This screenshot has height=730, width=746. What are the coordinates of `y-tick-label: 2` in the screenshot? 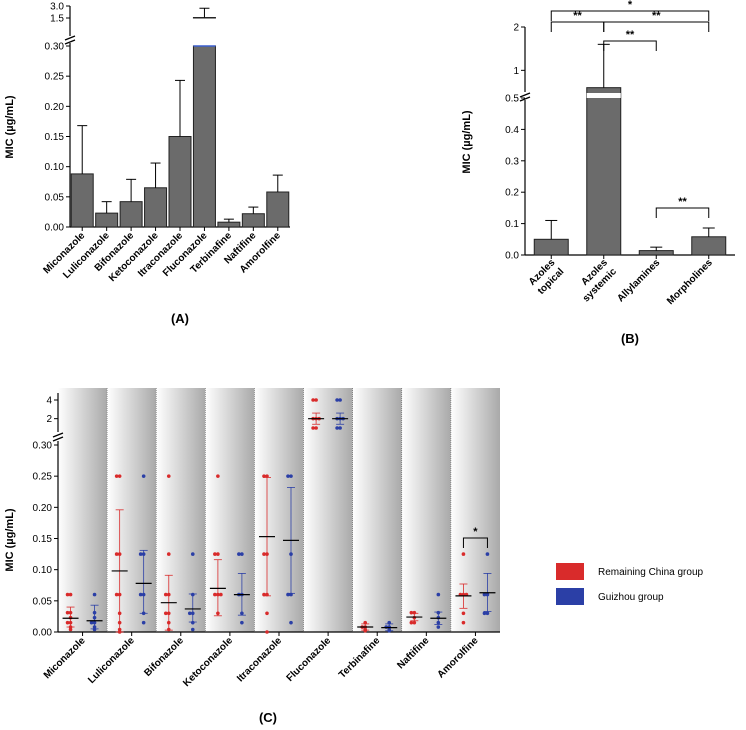 It's located at (49, 419).